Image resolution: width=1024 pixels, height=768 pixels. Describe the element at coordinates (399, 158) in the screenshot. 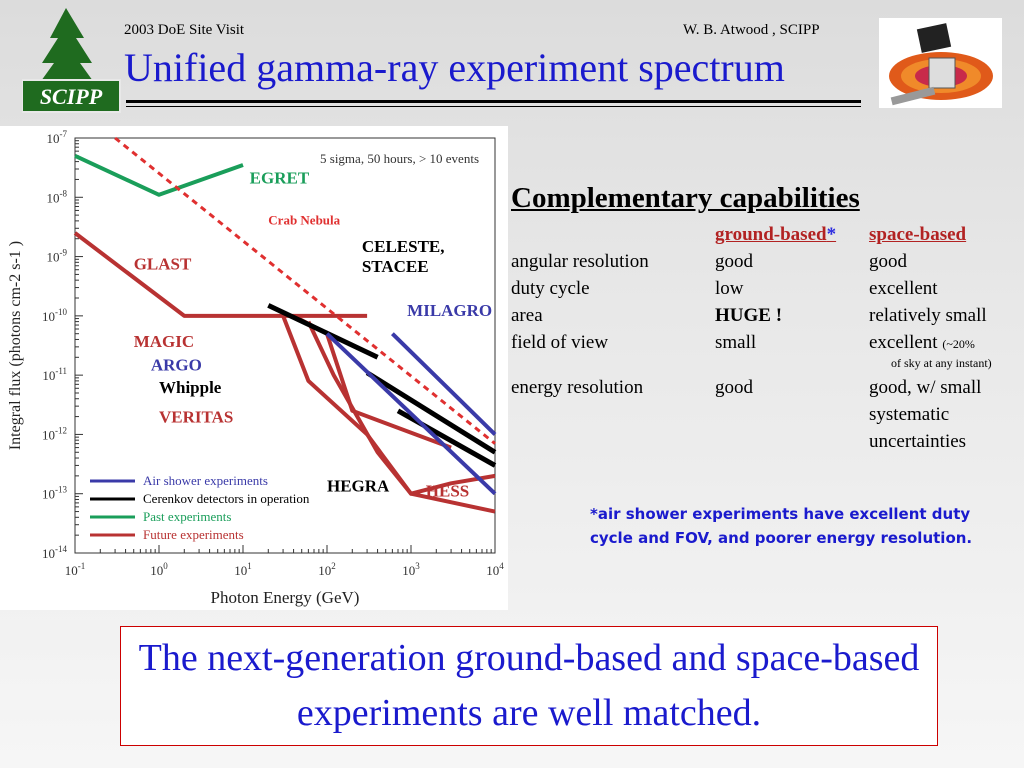

I see `chart-annotation: 5 sigma, 50 hours, > 10 events` at that location.